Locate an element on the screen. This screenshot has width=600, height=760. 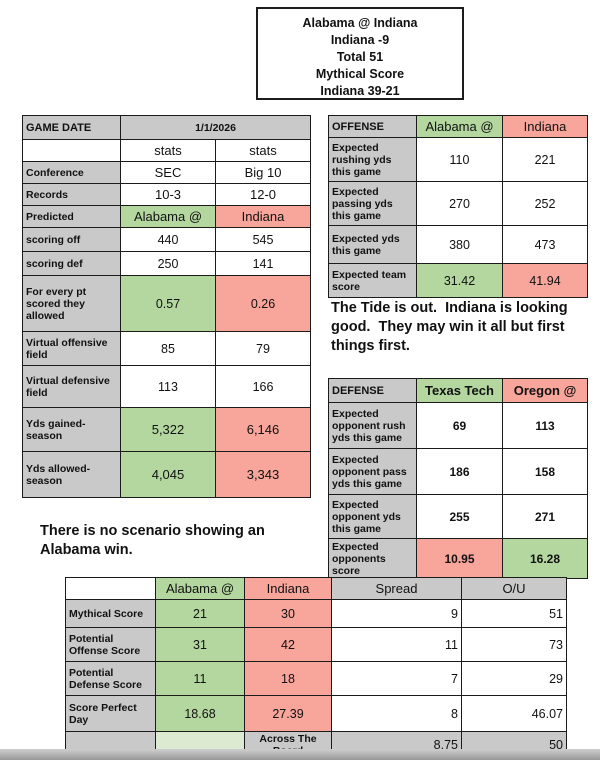
game-date-label-cell: GAME DATE is located at coordinates (71, 127).